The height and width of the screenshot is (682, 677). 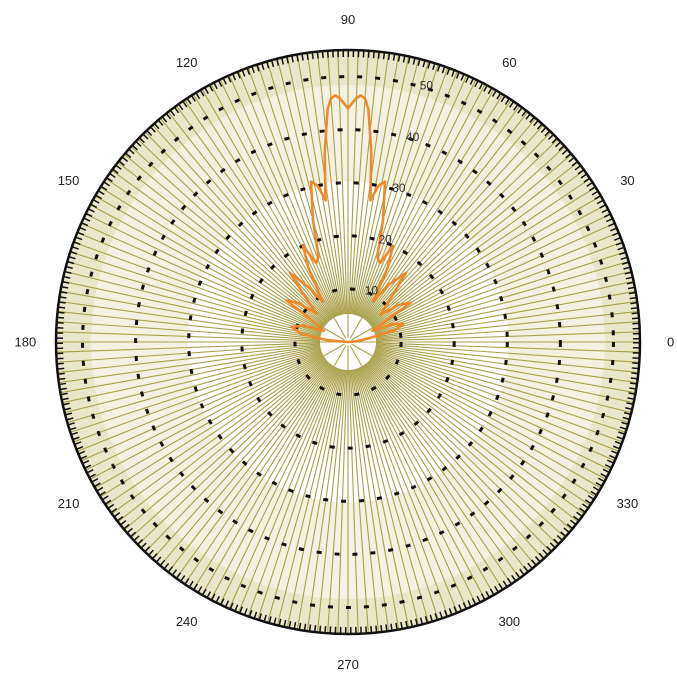 I want to click on radial-tick-labels: 10 20 30 40 50, so click(x=399, y=188).